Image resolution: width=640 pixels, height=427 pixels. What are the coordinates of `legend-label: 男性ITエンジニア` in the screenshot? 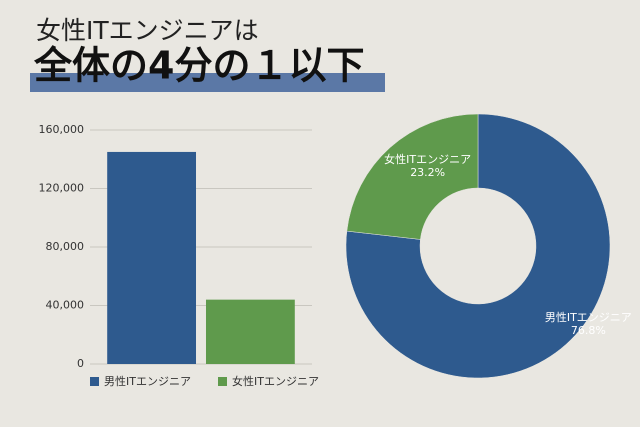 It's located at (147, 381).